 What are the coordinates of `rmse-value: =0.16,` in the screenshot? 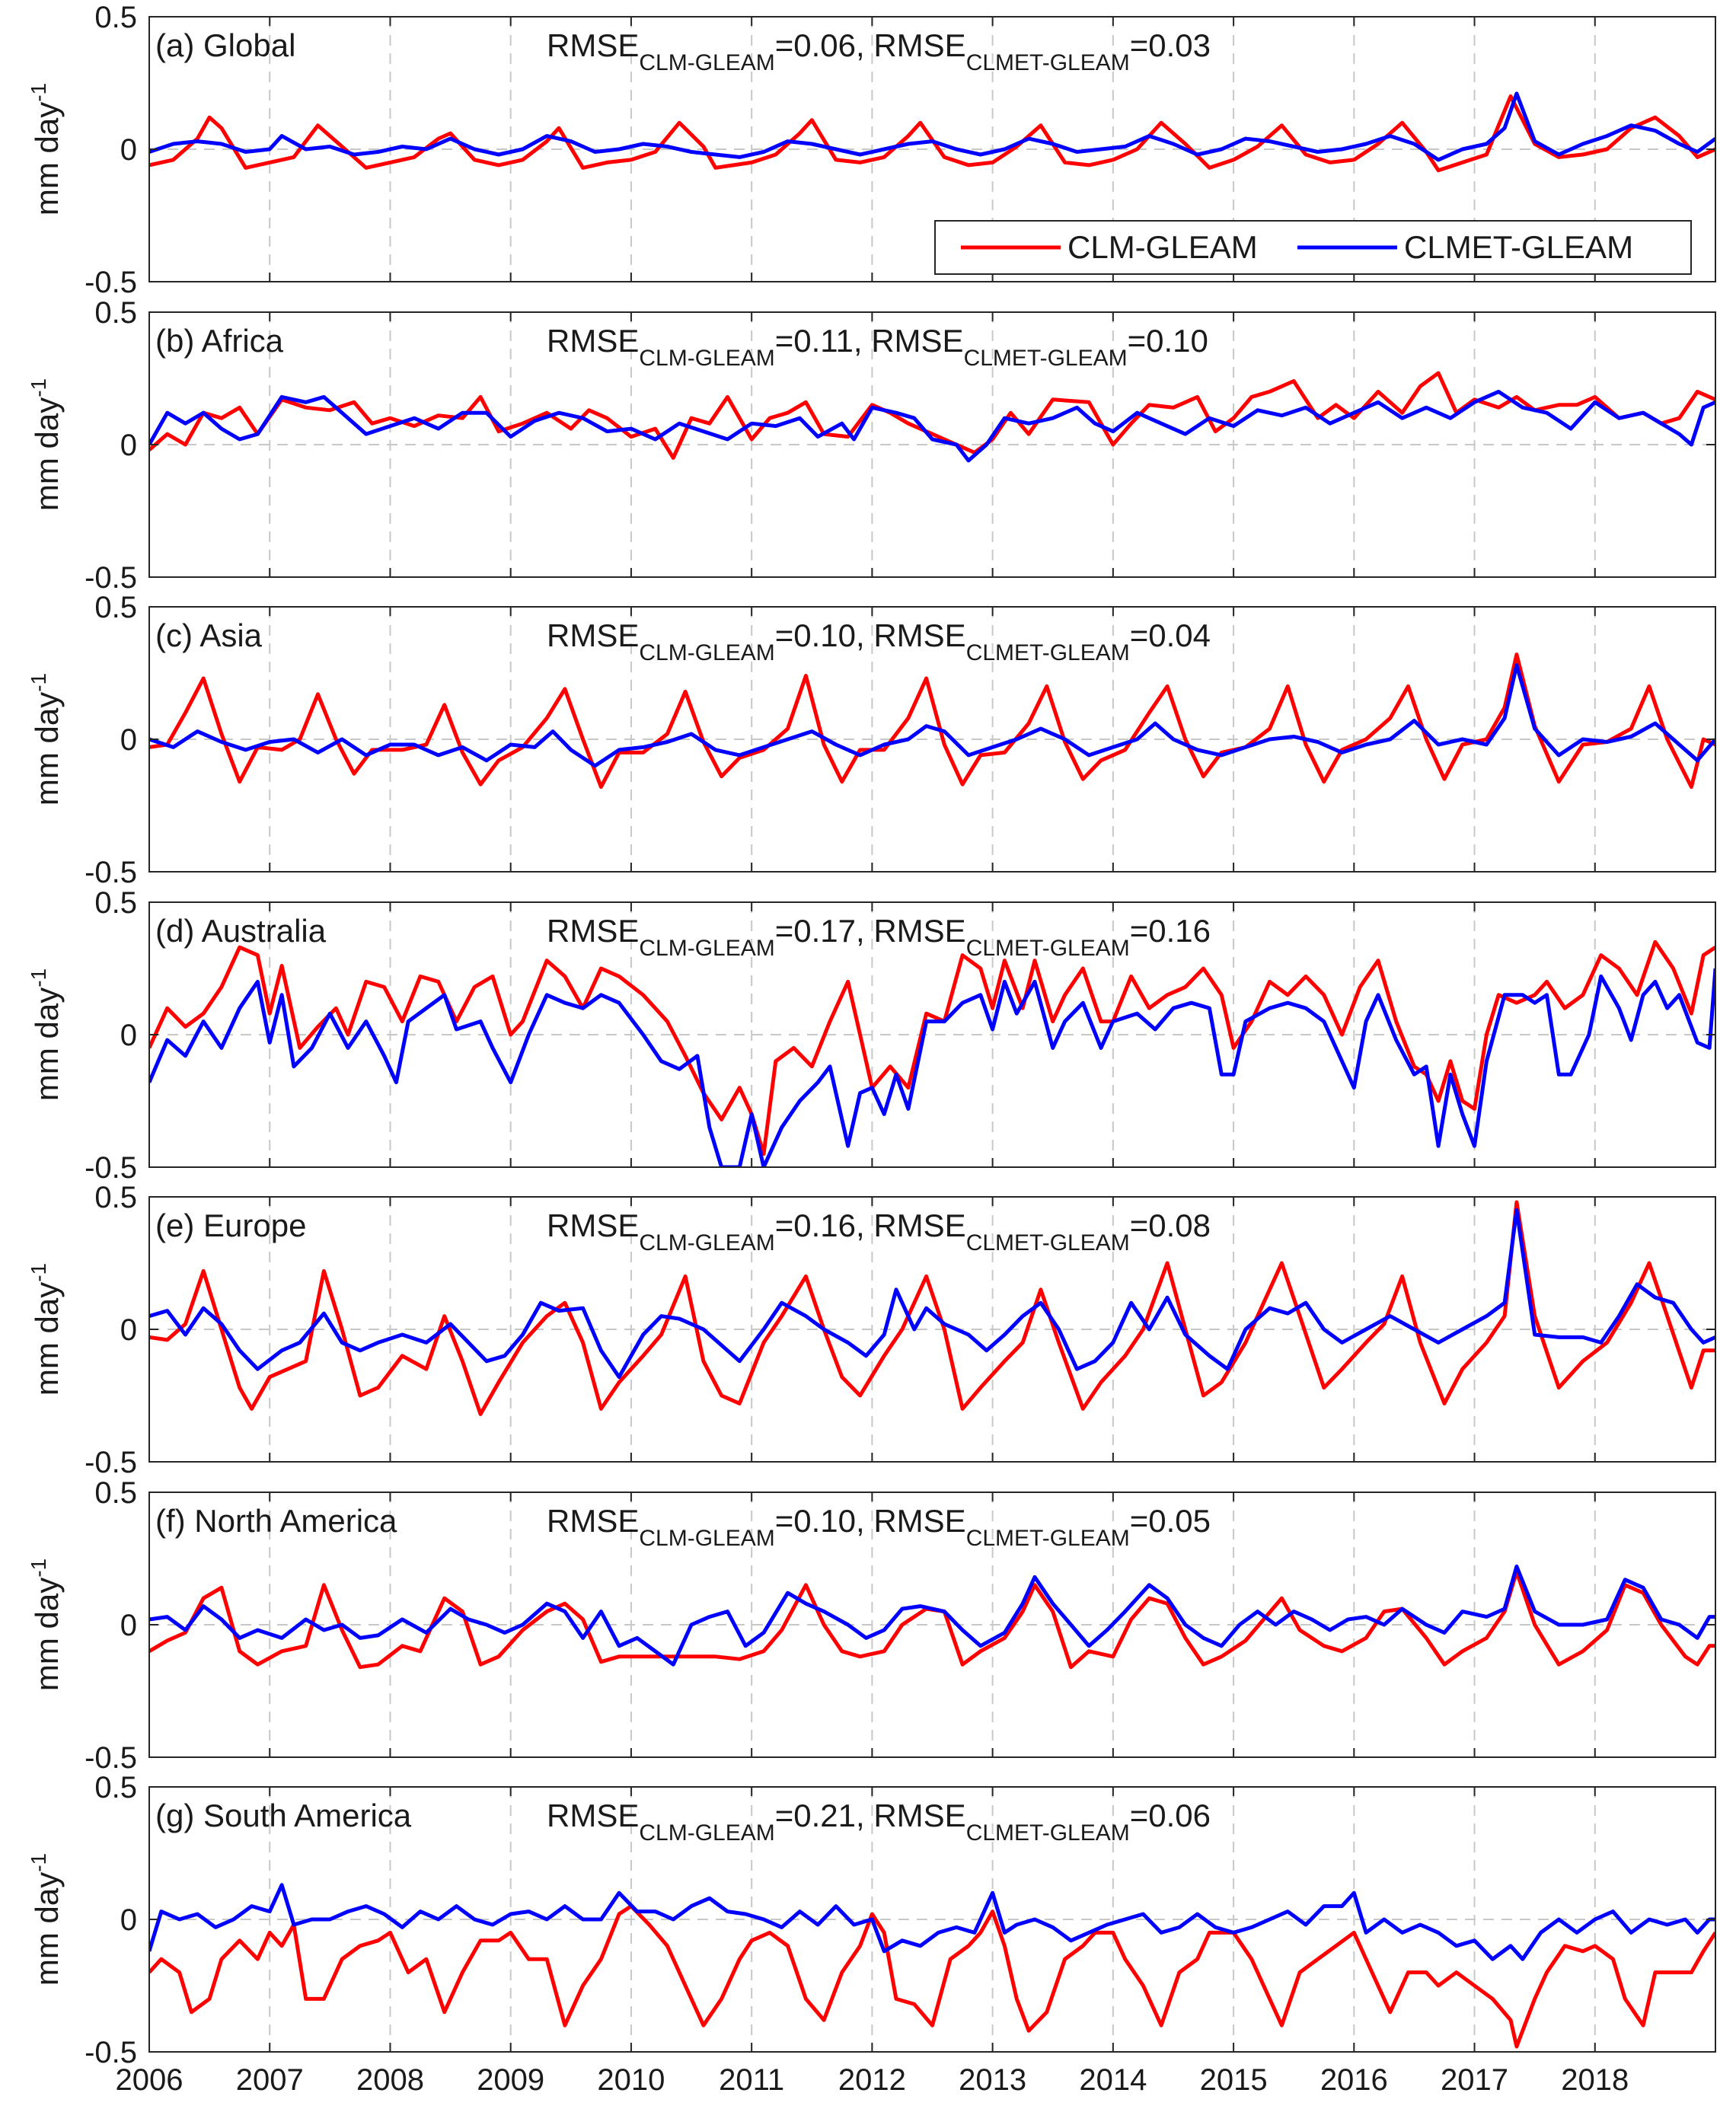 It's located at (824, 1225).